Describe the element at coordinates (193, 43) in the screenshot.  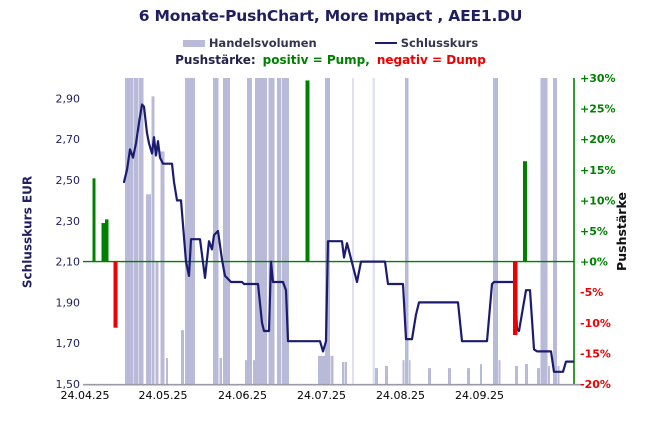
I see `volume-swatch-icon` at that location.